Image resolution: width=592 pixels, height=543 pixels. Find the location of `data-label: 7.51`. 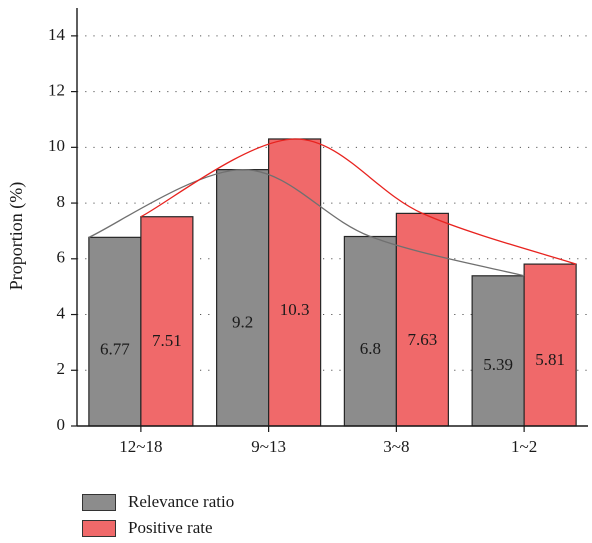

data-label: 7.51 is located at coordinates (167, 340).